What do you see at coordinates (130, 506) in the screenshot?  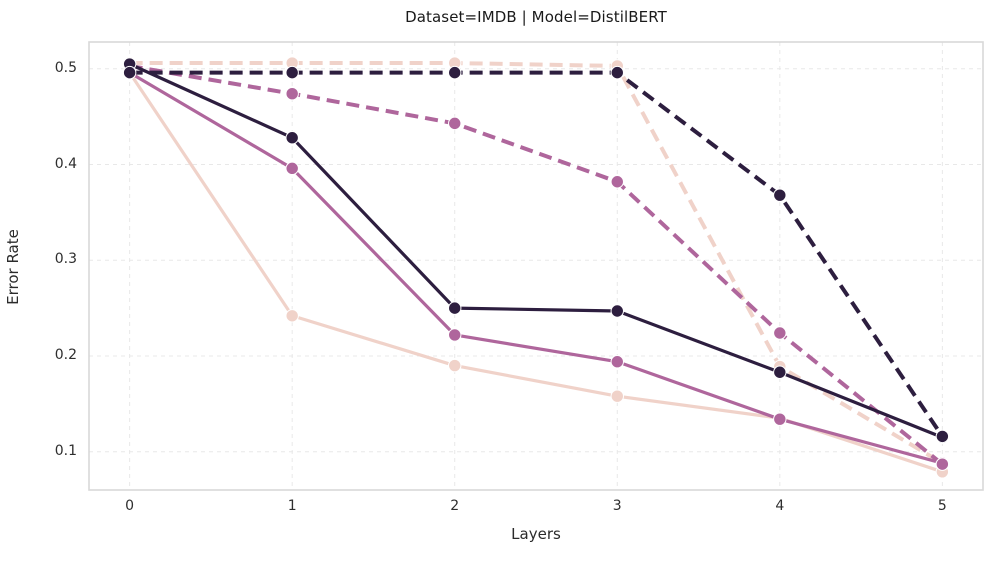 I see `x-tick-label: 0` at bounding box center [130, 506].